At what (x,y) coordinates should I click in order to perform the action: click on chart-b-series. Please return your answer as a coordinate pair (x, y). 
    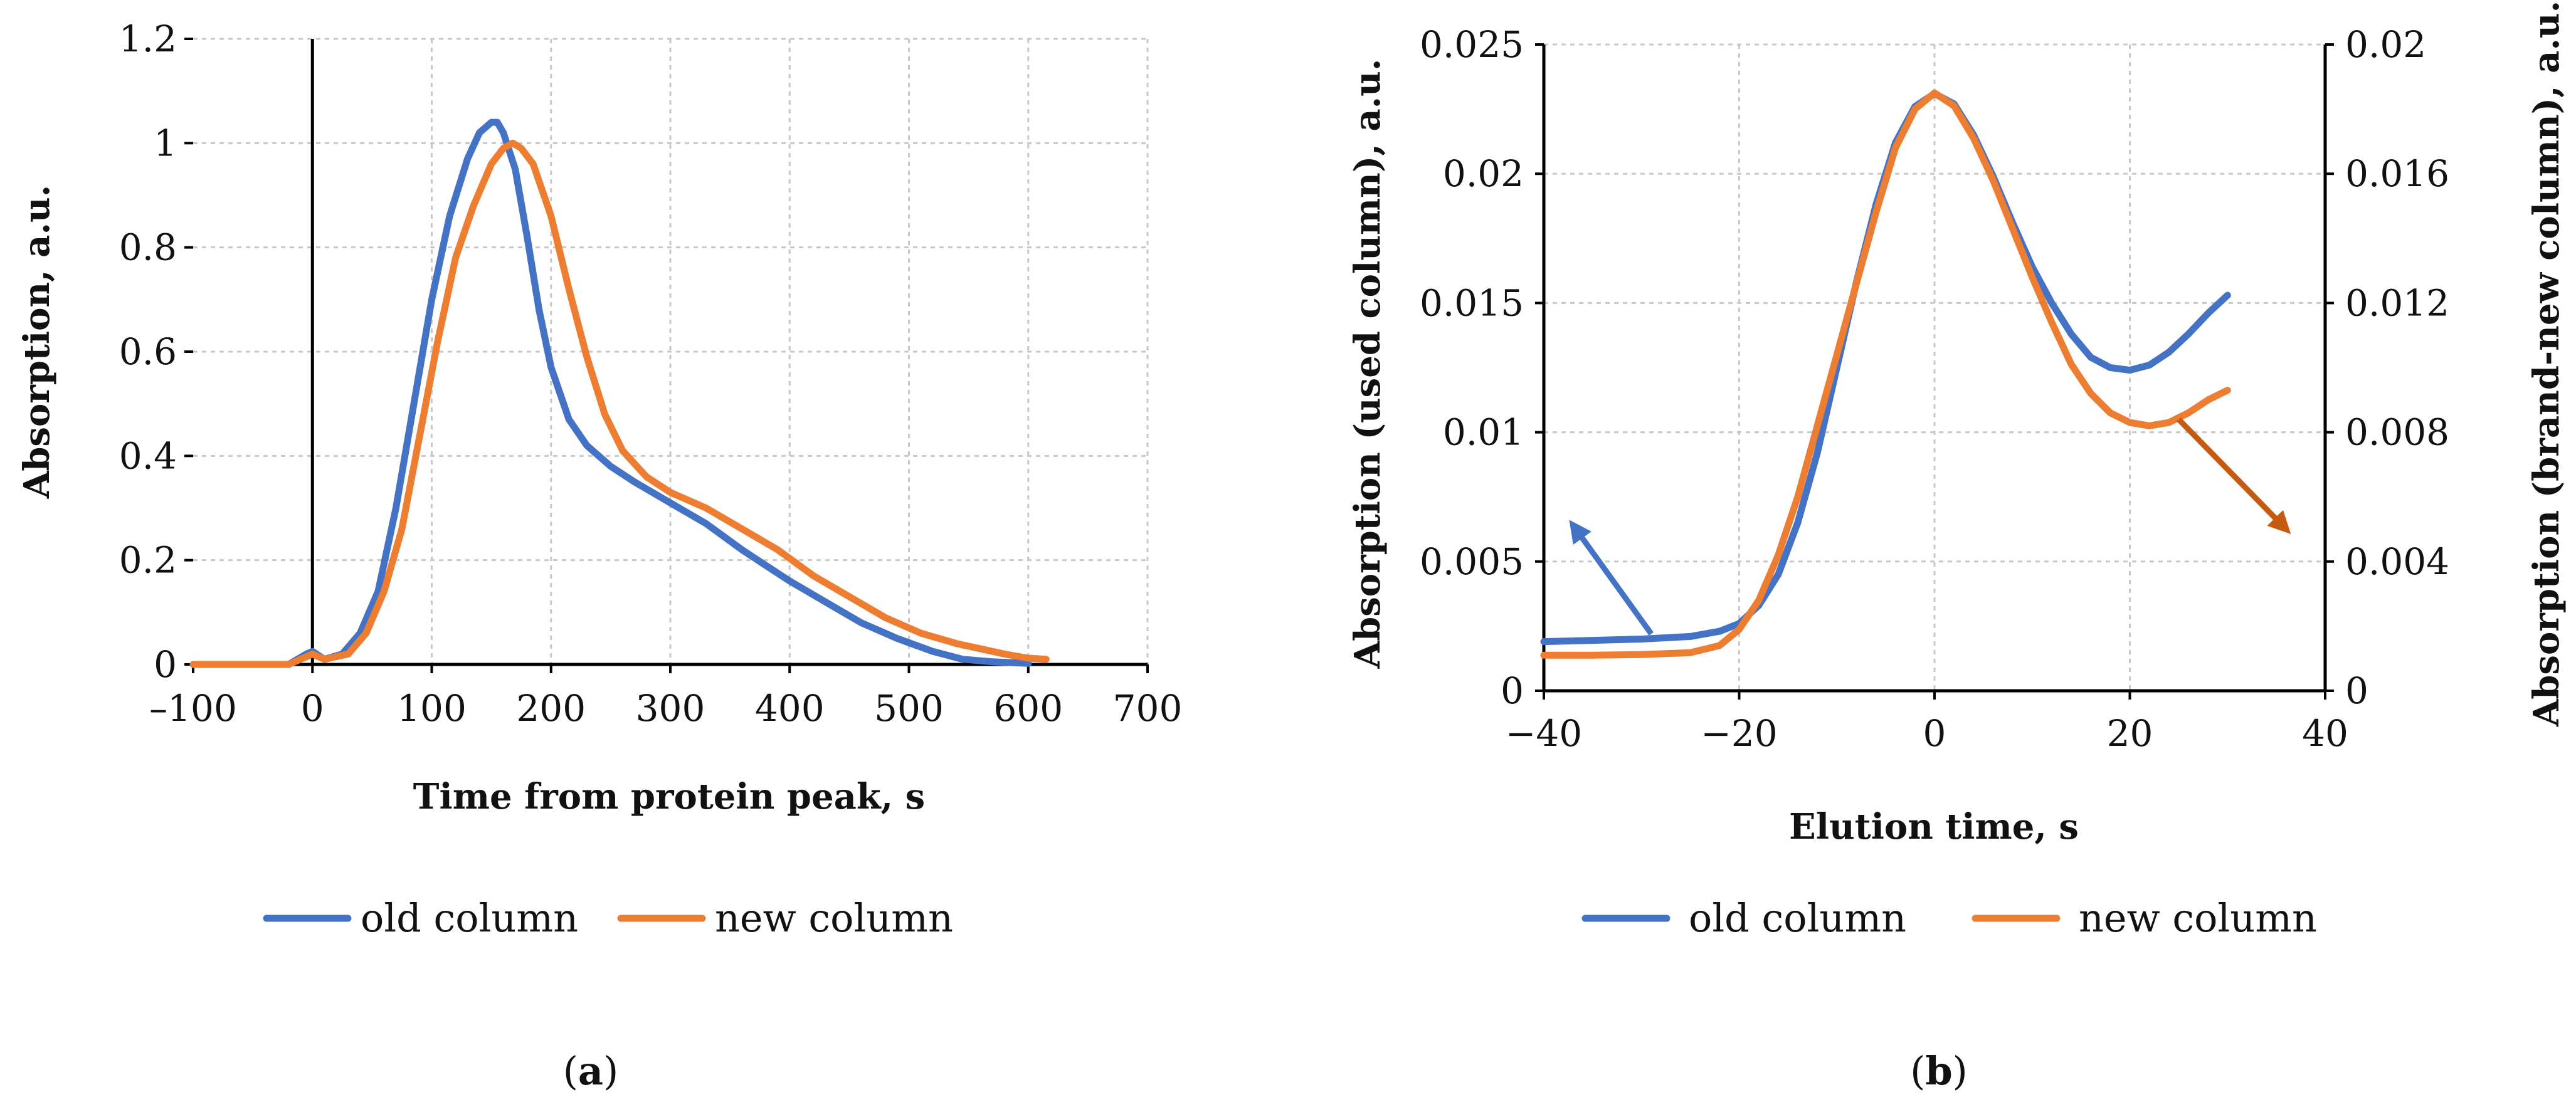
    Looking at the image, I should click on (1886, 374).